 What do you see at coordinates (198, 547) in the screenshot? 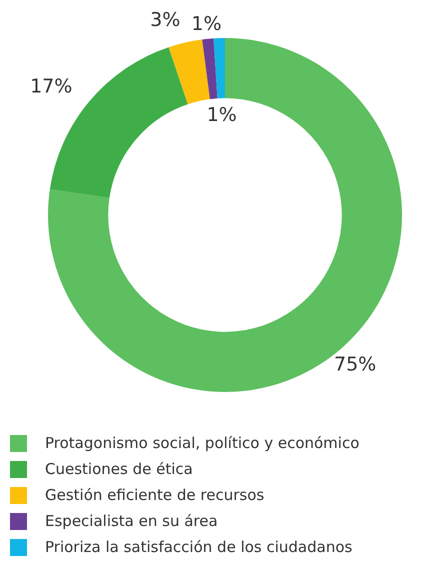
I see `legend-label: Prioriza la satisfacción de los ciudadanos` at bounding box center [198, 547].